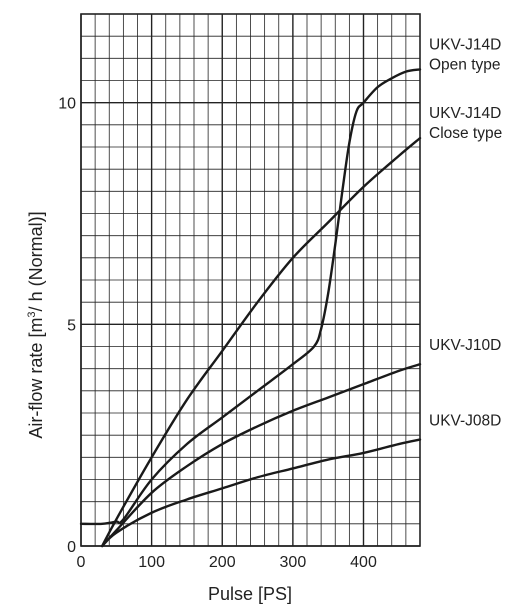 This screenshot has width=529, height=606. Describe the element at coordinates (81, 562) in the screenshot. I see `x-tick-label: 0` at that location.